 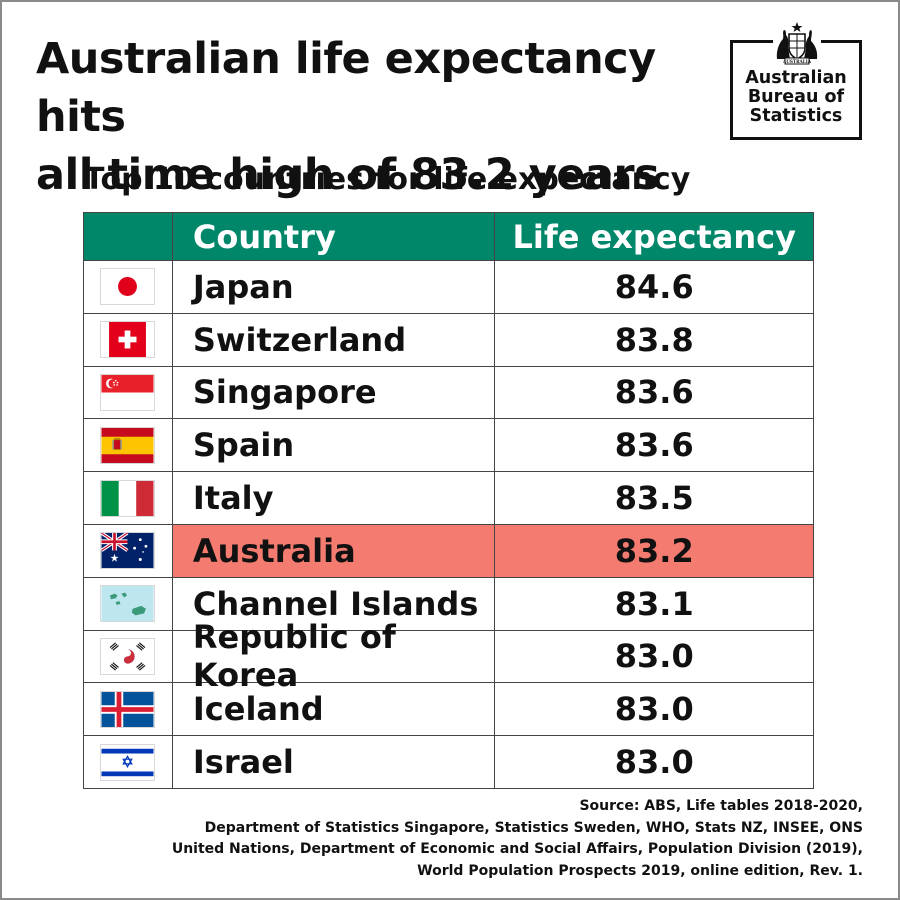 I want to click on header-country: Country, so click(x=334, y=236).